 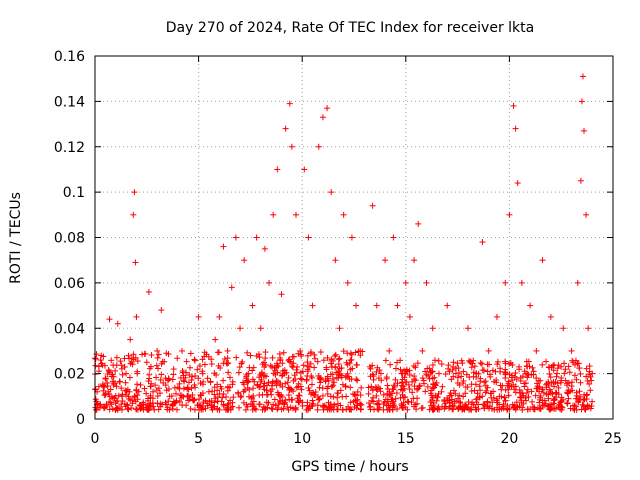 What do you see at coordinates (69, 57) in the screenshot?
I see `y-tick-label: 0.16` at bounding box center [69, 57].